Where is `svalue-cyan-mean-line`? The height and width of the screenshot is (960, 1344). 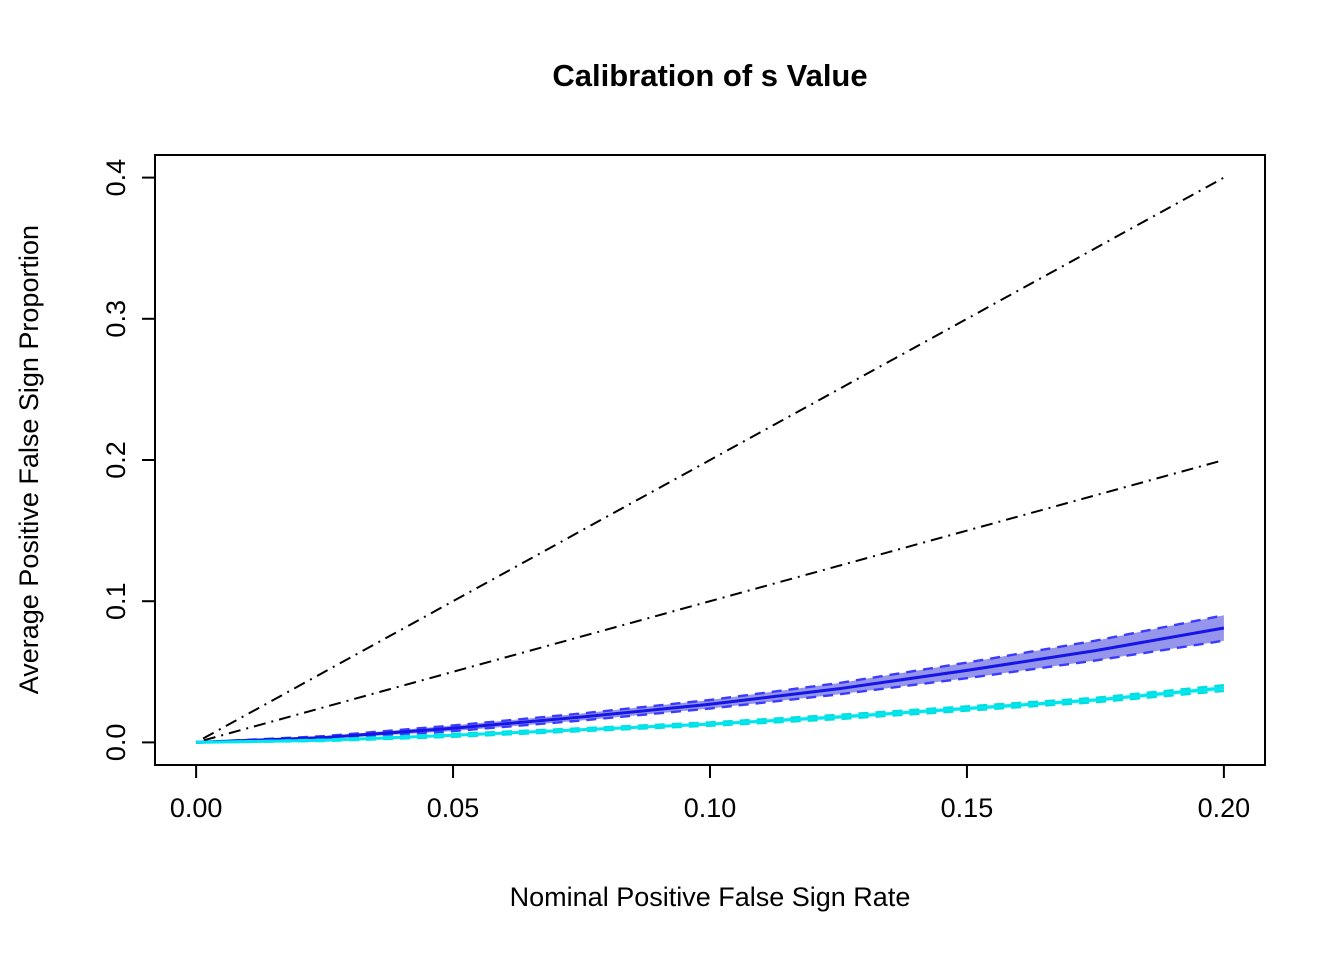
svalue-cyan-mean-line is located at coordinates (710, 715).